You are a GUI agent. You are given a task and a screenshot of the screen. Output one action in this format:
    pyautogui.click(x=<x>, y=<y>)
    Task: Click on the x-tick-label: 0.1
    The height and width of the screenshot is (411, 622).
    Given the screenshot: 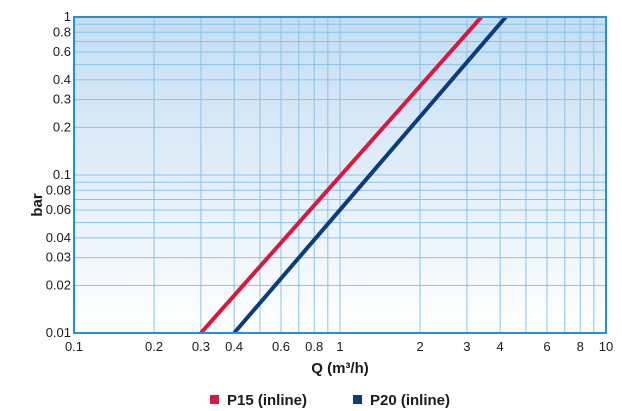 What is the action you would take?
    pyautogui.click(x=74, y=346)
    